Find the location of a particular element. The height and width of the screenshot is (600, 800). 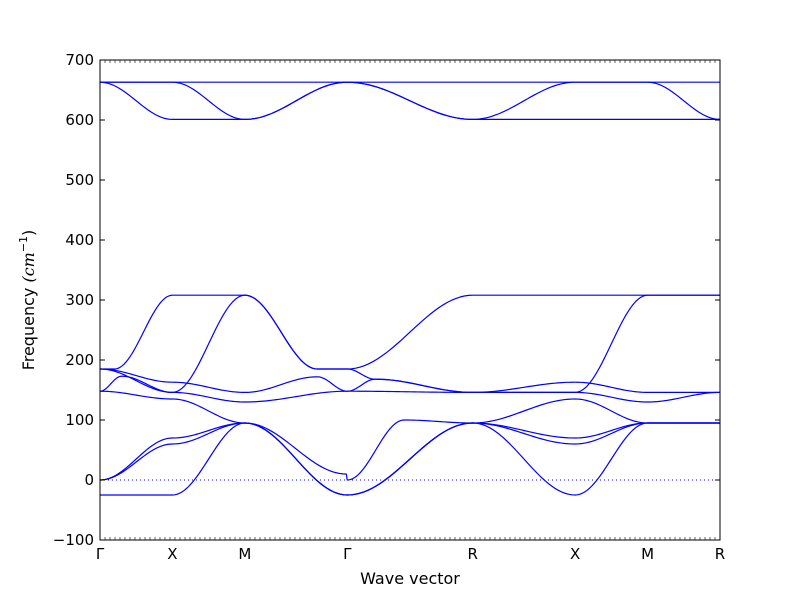

y-tick-label: −100 is located at coordinates (73, 540).